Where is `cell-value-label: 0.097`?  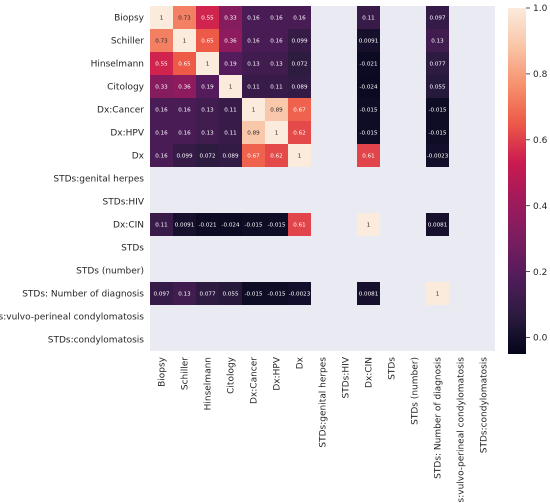
cell-value-label: 0.097 is located at coordinates (437, 19).